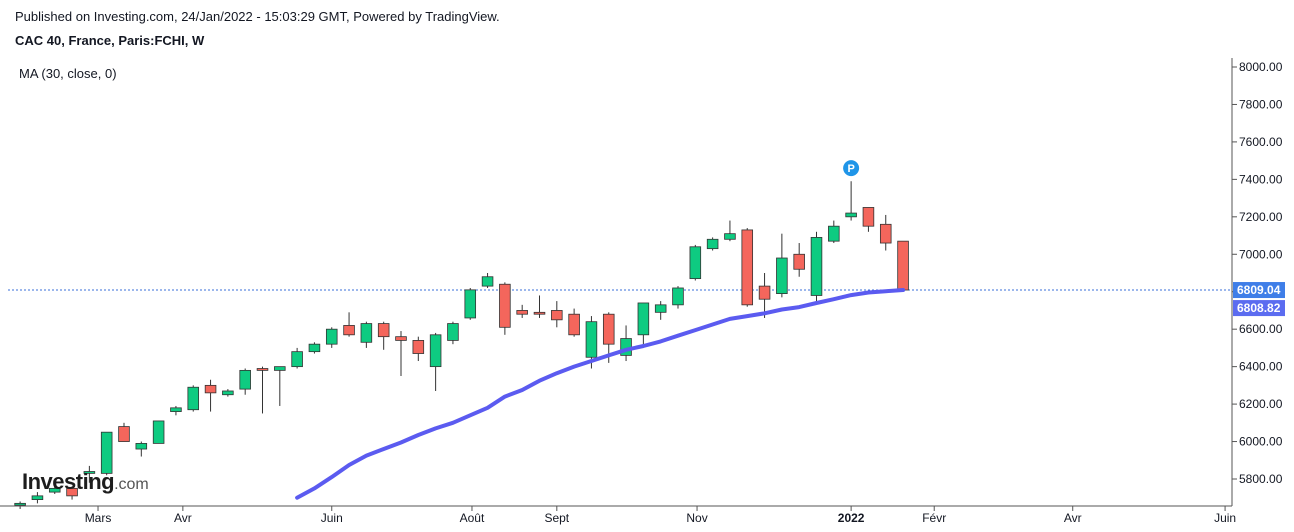 The width and height of the screenshot is (1294, 532). What do you see at coordinates (934, 518) in the screenshot?
I see `x-tick-label: Févr` at bounding box center [934, 518].